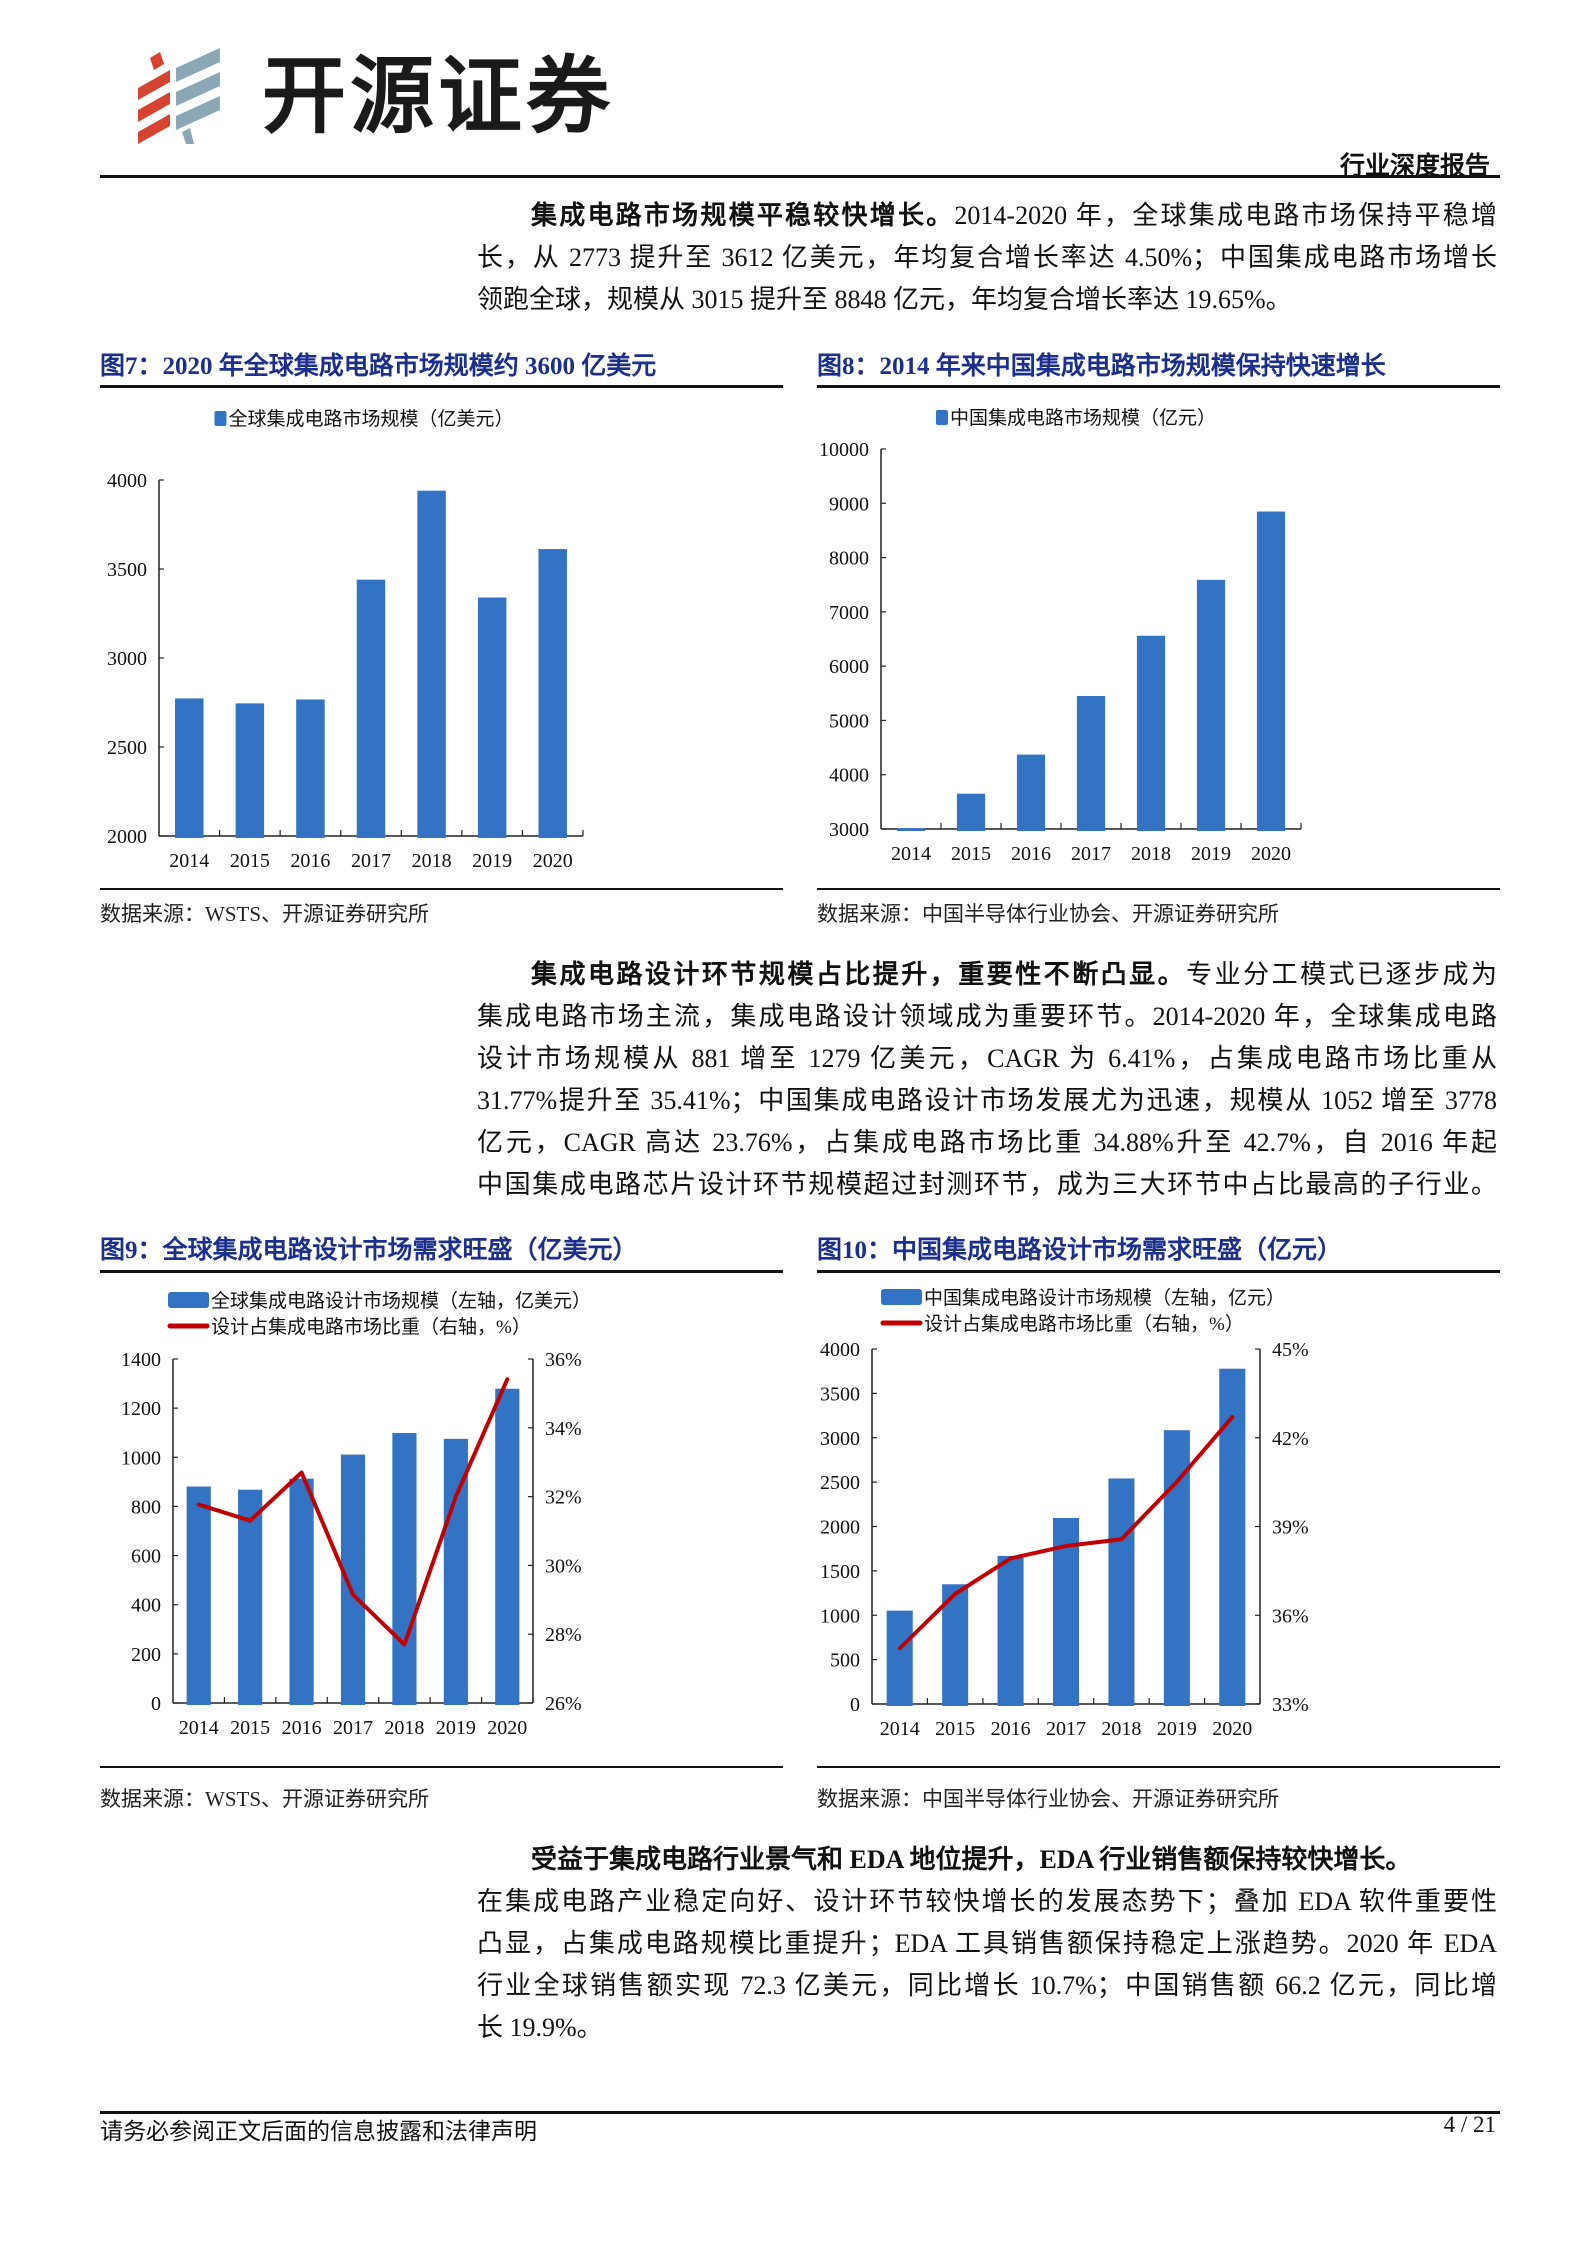 This screenshot has width=1586, height=2244. What do you see at coordinates (859, 974) in the screenshot?
I see `paragraph-lead: 集成电路设计环节规模占比提升，重要性不断凸显。` at bounding box center [859, 974].